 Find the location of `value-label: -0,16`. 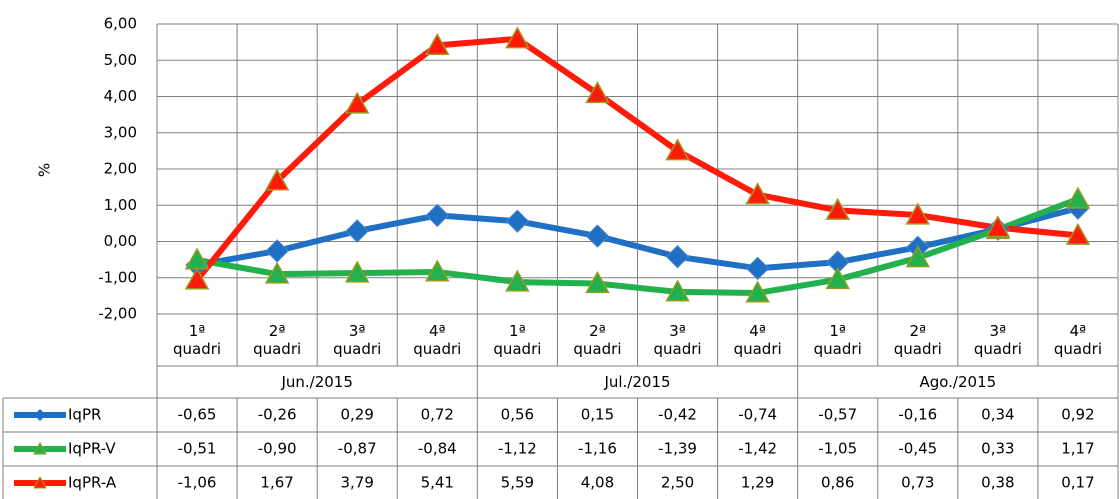

value-label: -0,16 is located at coordinates (917, 415).